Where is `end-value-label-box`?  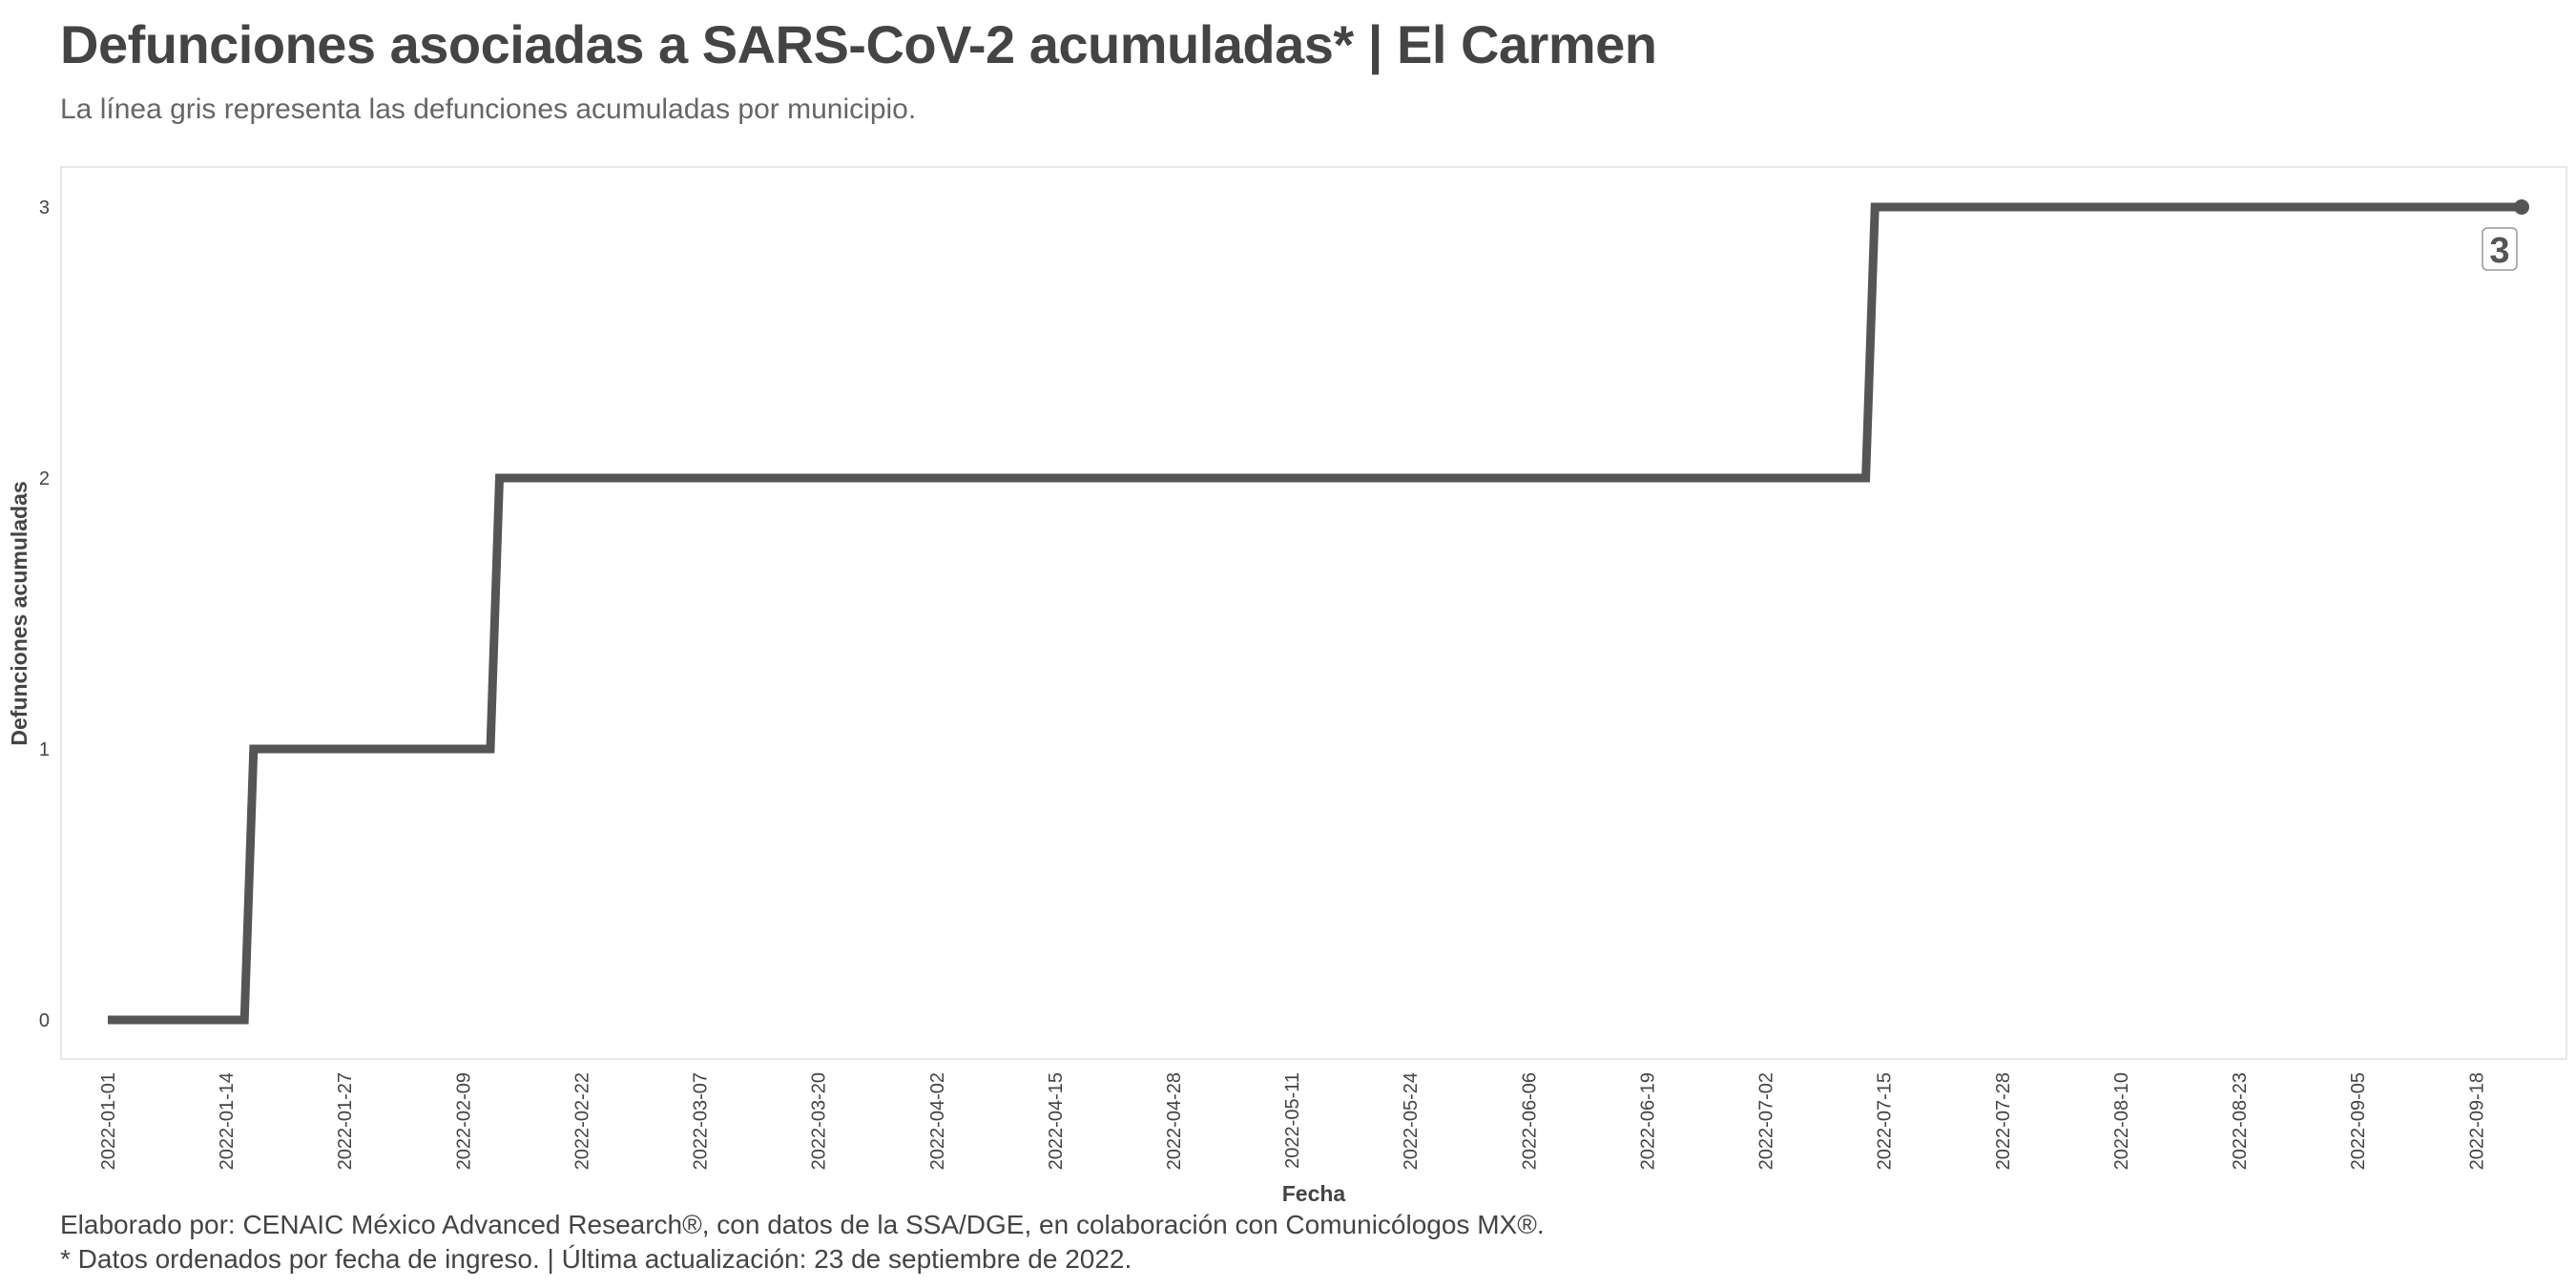 end-value-label-box is located at coordinates (2500, 249).